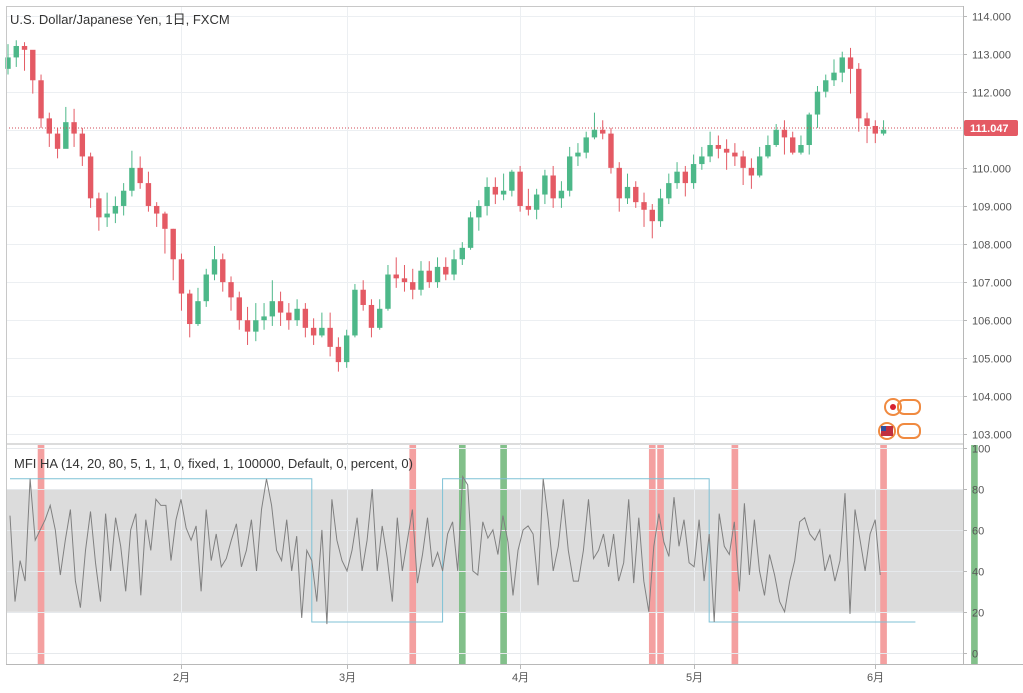 This screenshot has width=1023, height=693. I want to click on time-tick-label: 4月, so click(520, 678).